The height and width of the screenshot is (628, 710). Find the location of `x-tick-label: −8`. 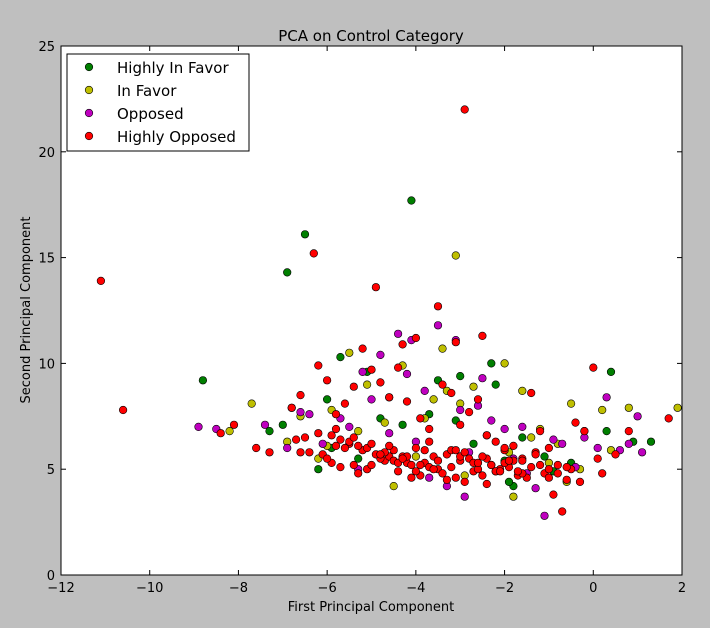

x-tick-label: −8 is located at coordinates (238, 588).